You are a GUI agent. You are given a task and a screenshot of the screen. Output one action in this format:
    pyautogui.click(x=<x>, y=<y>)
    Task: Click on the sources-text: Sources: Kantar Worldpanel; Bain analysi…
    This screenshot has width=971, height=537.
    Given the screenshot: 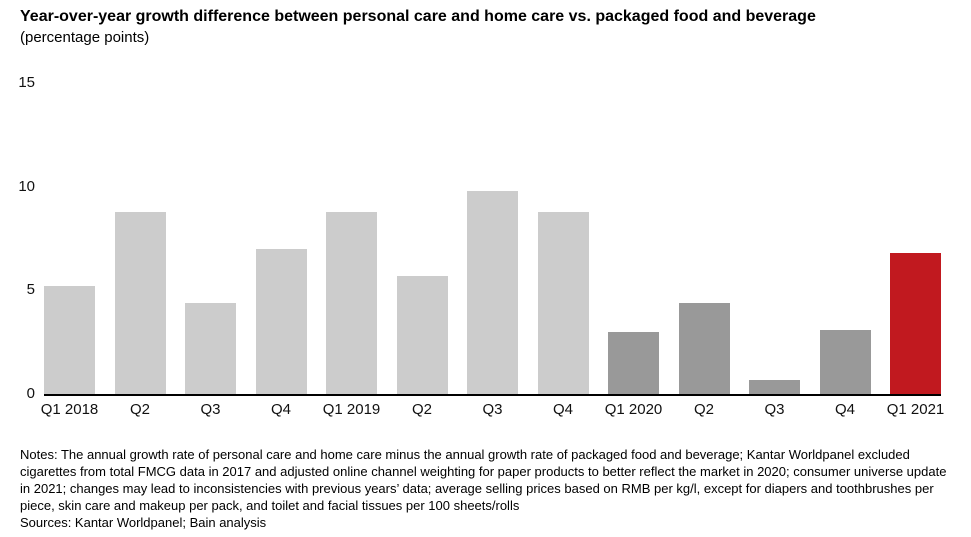 What is the action you would take?
    pyautogui.click(x=143, y=522)
    